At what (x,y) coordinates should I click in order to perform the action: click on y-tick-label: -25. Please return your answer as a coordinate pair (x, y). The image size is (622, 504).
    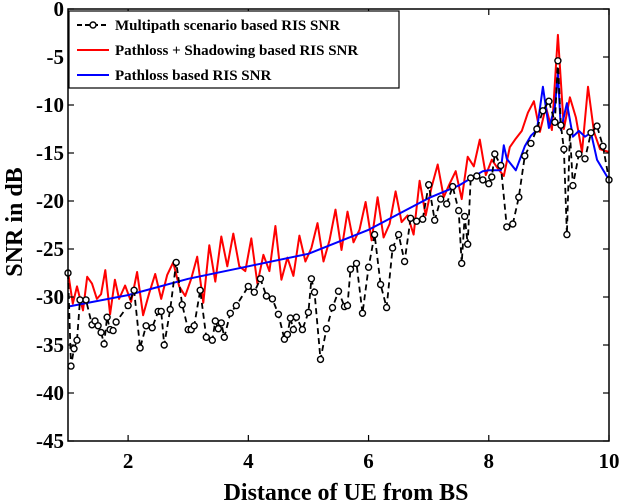
    Looking at the image, I should click on (50, 249).